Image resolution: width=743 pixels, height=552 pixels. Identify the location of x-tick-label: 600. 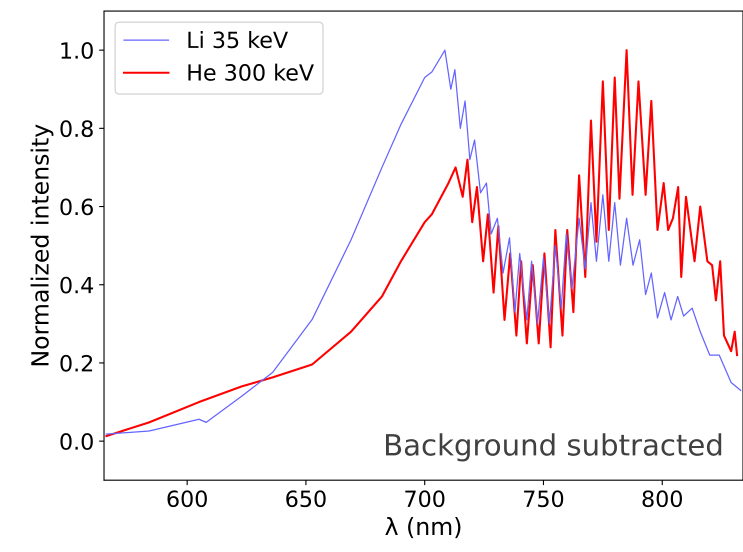
(187, 499).